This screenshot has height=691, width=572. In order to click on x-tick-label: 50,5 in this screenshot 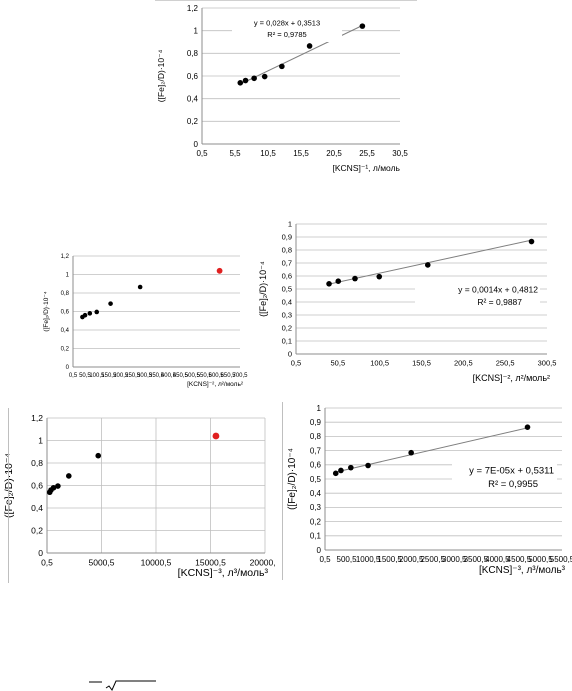, I will do `click(85, 376)`.